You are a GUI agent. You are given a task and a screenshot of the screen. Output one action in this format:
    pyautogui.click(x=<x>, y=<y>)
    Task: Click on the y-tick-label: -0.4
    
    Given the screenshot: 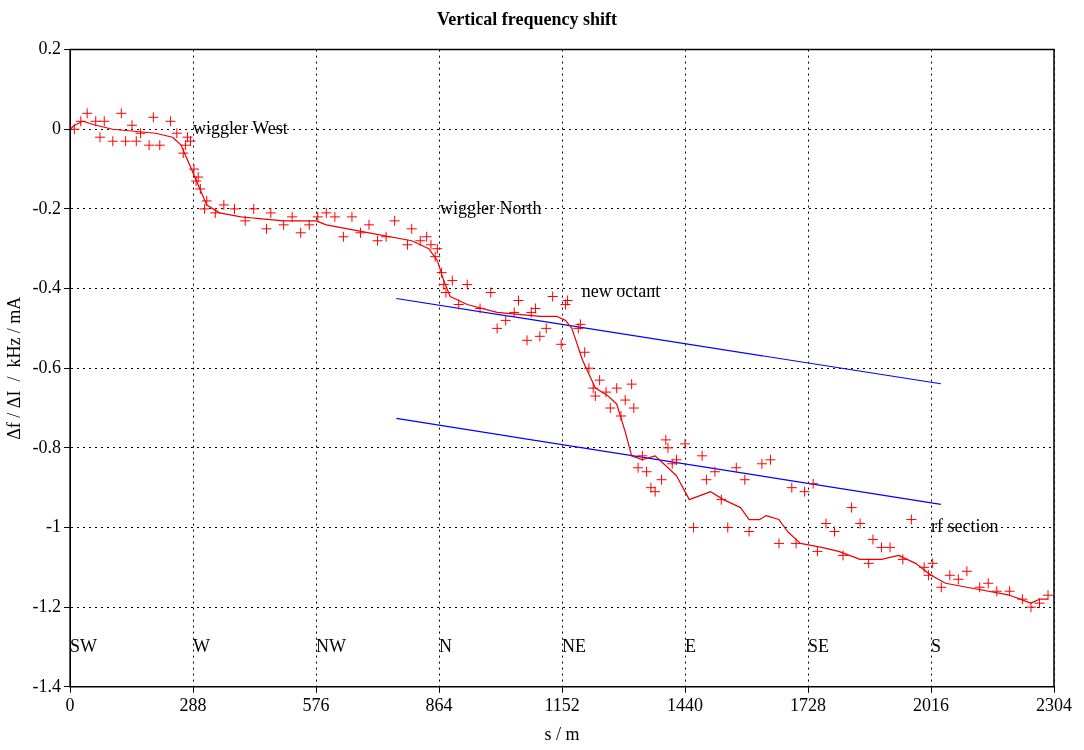 What is the action you would take?
    pyautogui.click(x=47, y=287)
    